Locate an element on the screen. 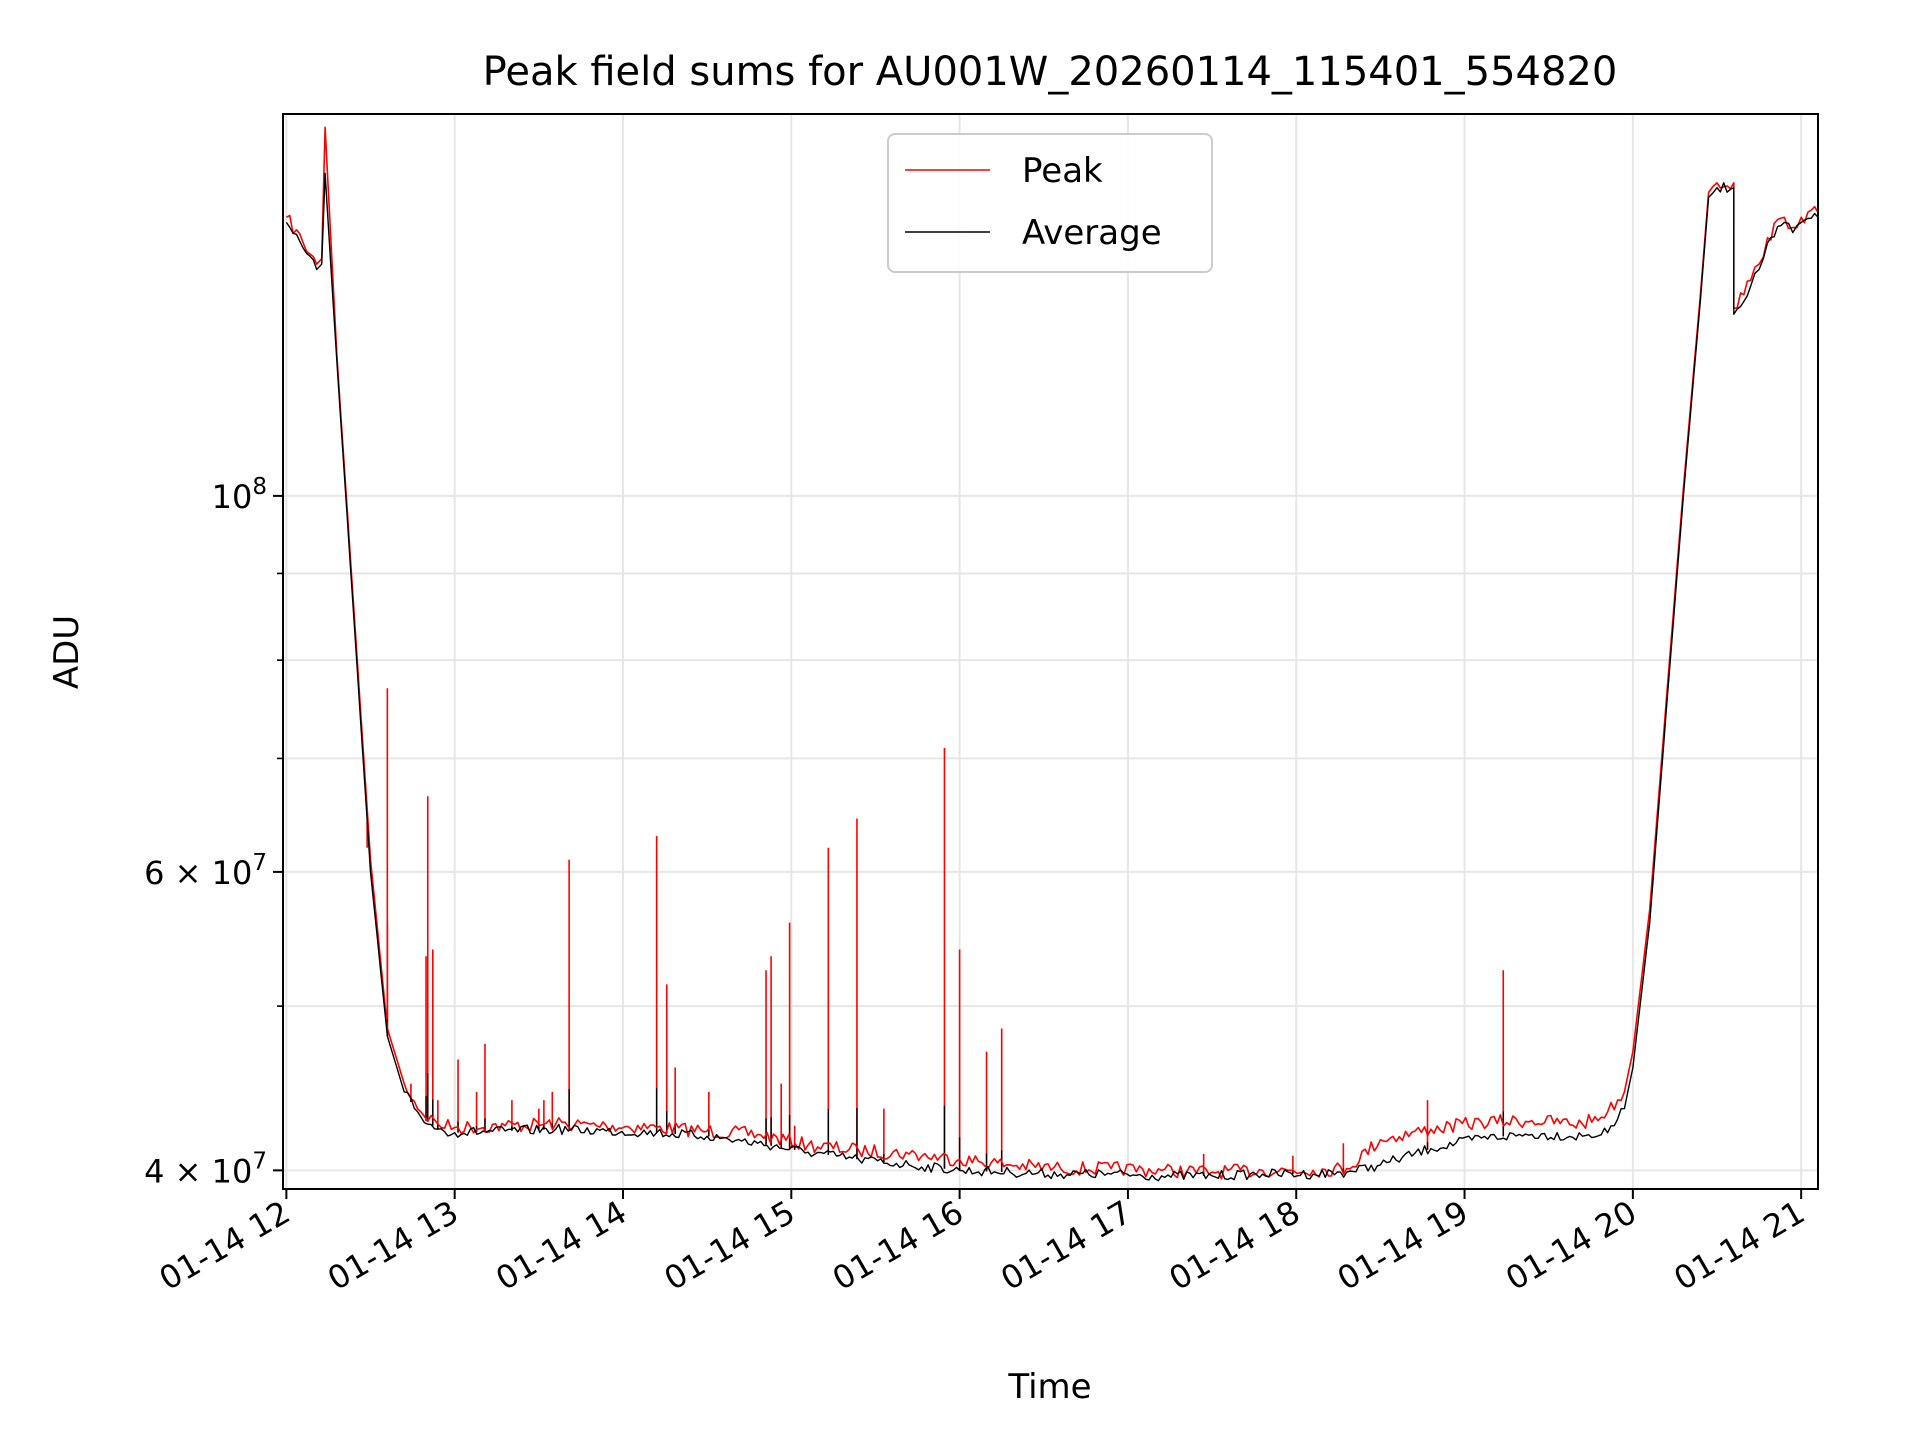  y-tick-label: 6 × 107 is located at coordinates (205, 871).